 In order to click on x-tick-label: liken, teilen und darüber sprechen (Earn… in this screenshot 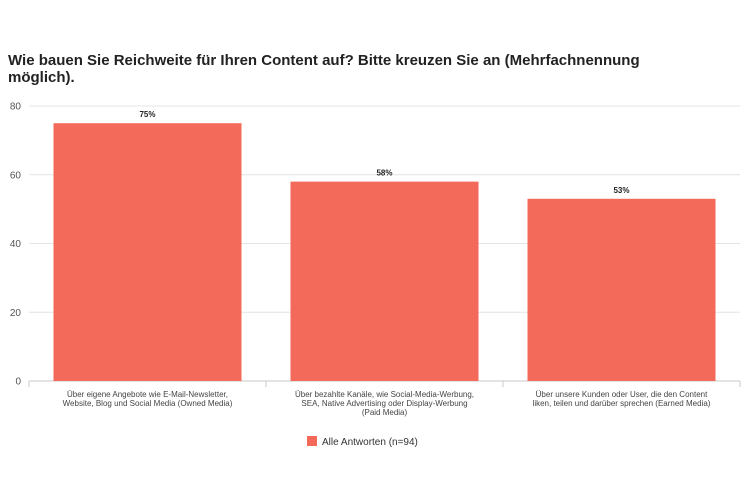, I will do `click(622, 403)`.